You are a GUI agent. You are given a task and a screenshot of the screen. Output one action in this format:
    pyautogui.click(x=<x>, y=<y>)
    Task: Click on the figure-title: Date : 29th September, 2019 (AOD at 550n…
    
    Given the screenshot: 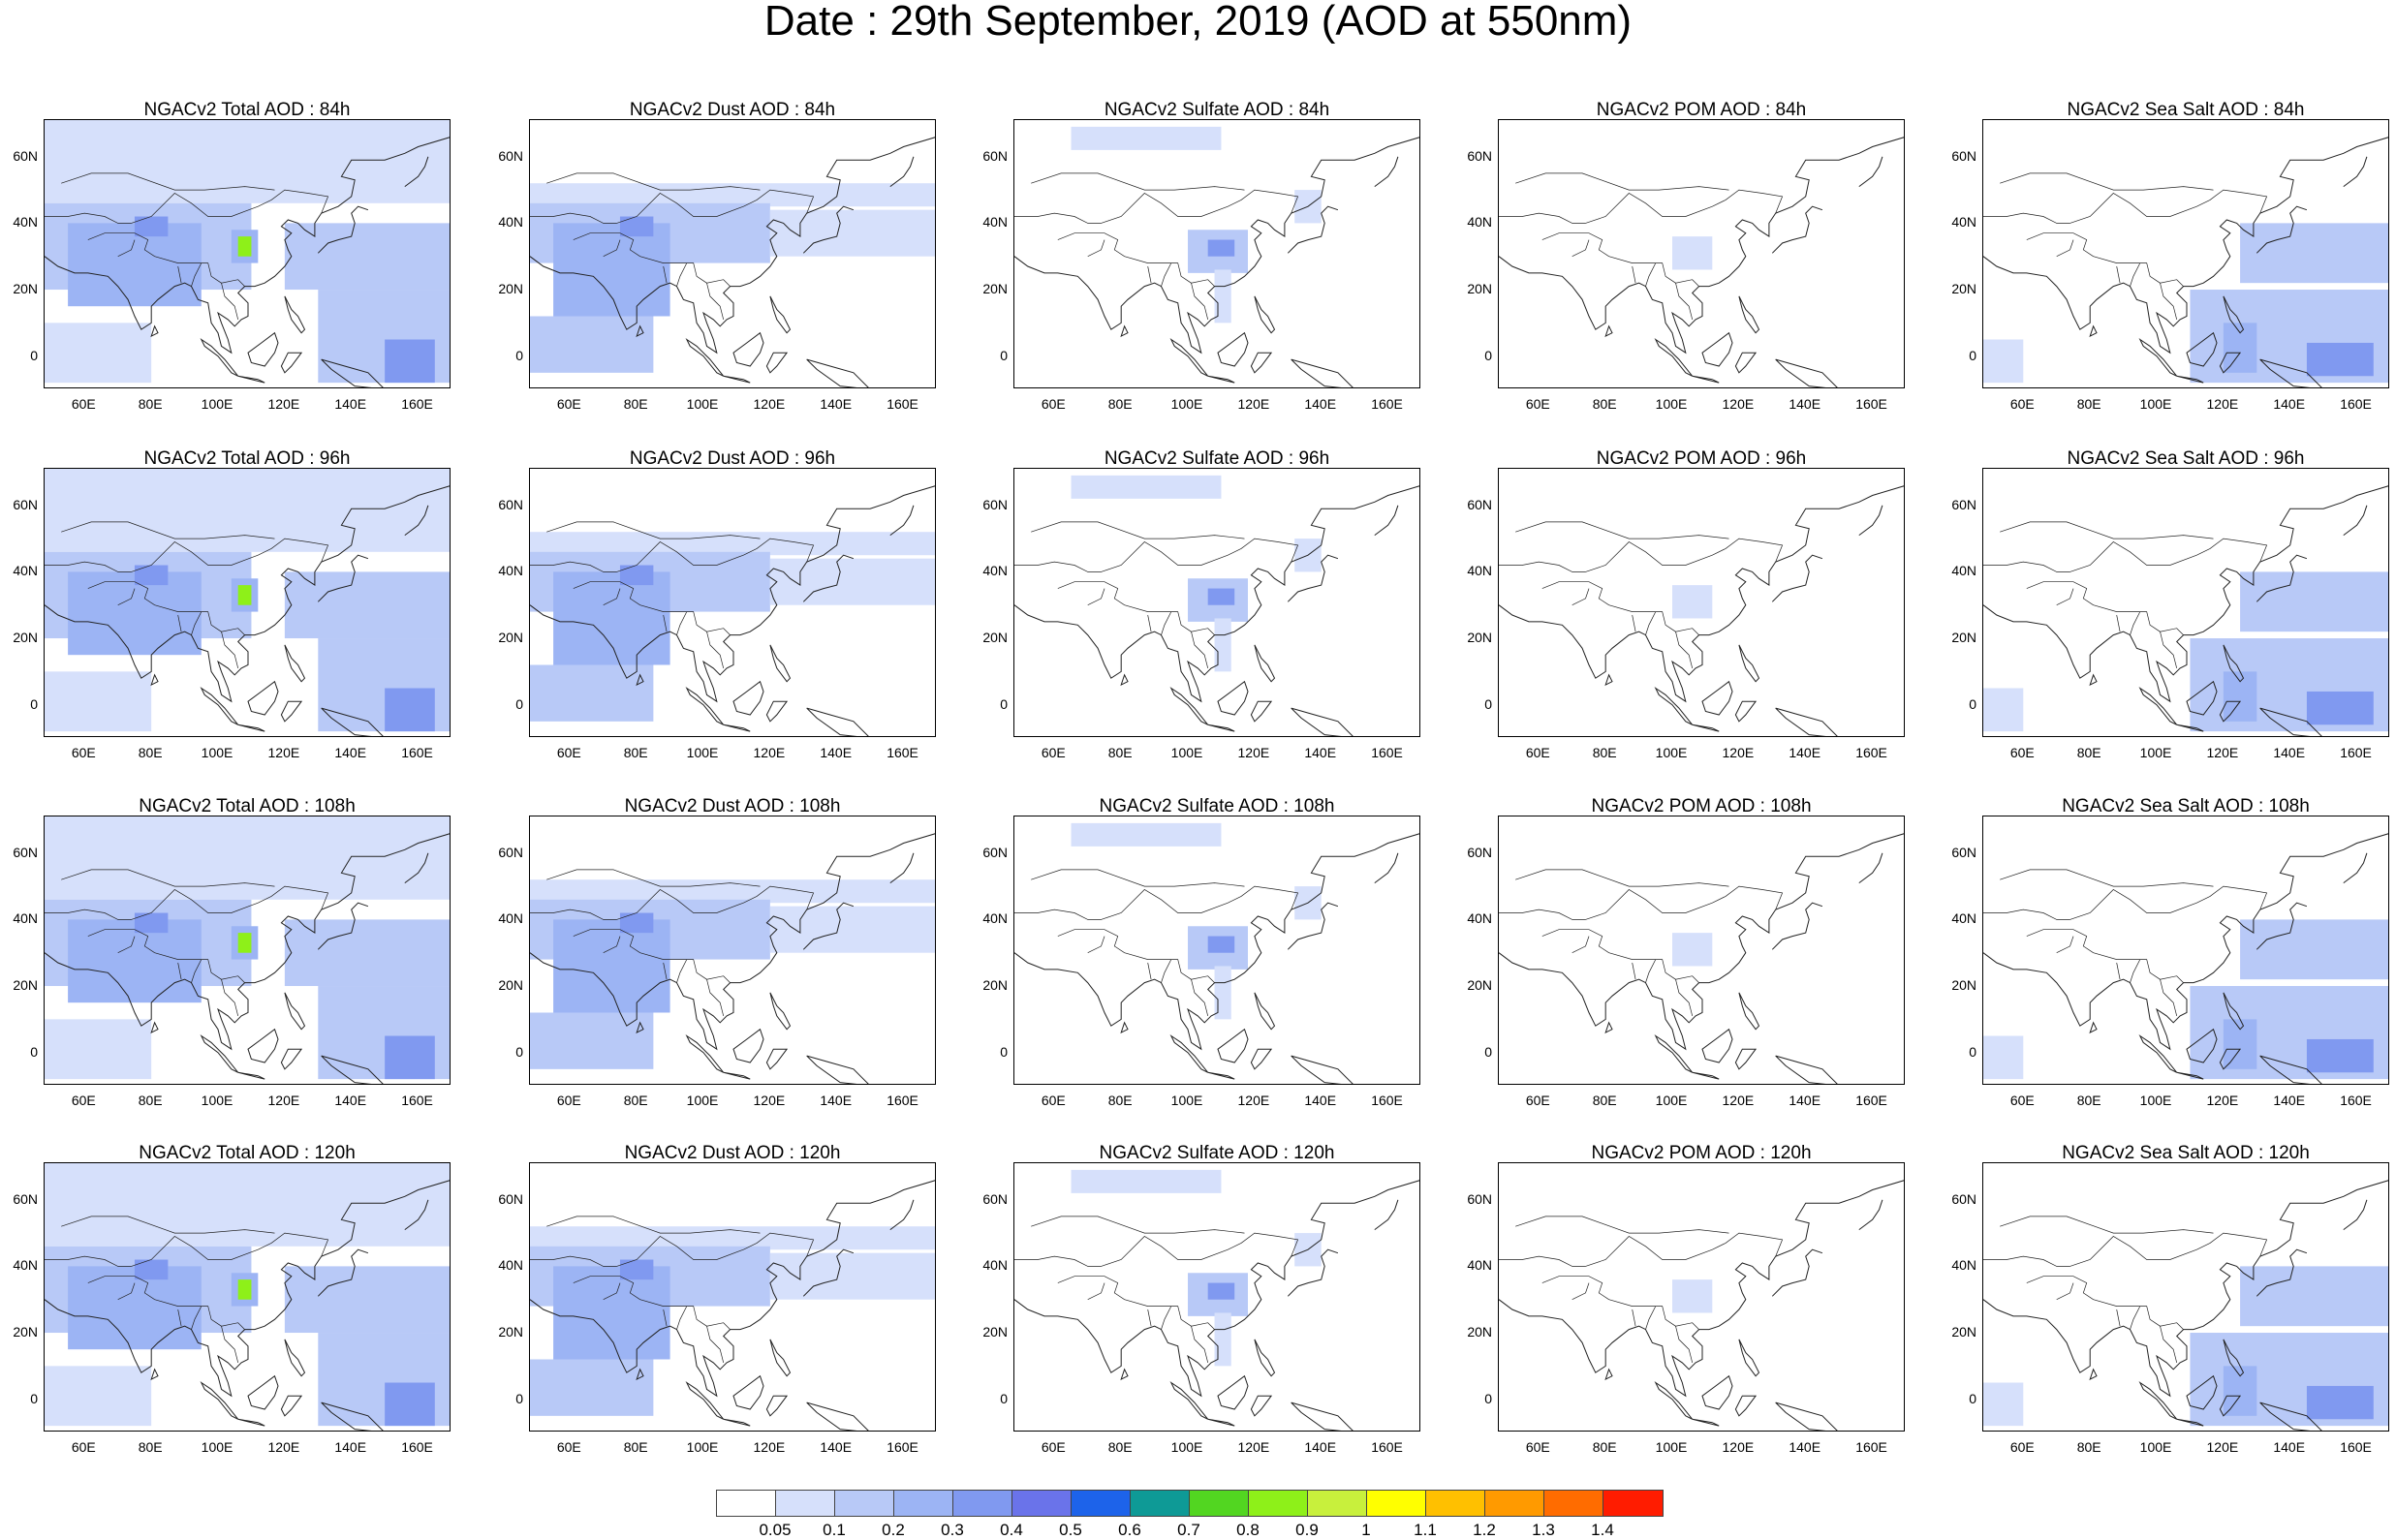 What is the action you would take?
    pyautogui.click(x=1198, y=23)
    